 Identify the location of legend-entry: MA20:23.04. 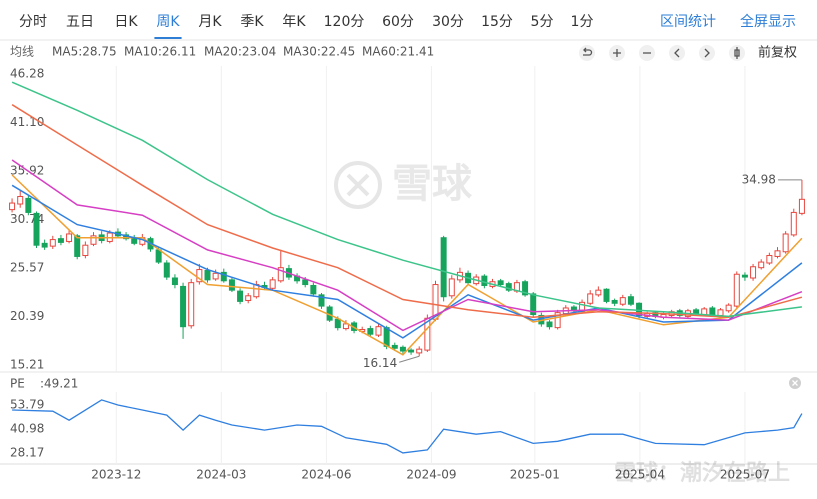
(240, 52).